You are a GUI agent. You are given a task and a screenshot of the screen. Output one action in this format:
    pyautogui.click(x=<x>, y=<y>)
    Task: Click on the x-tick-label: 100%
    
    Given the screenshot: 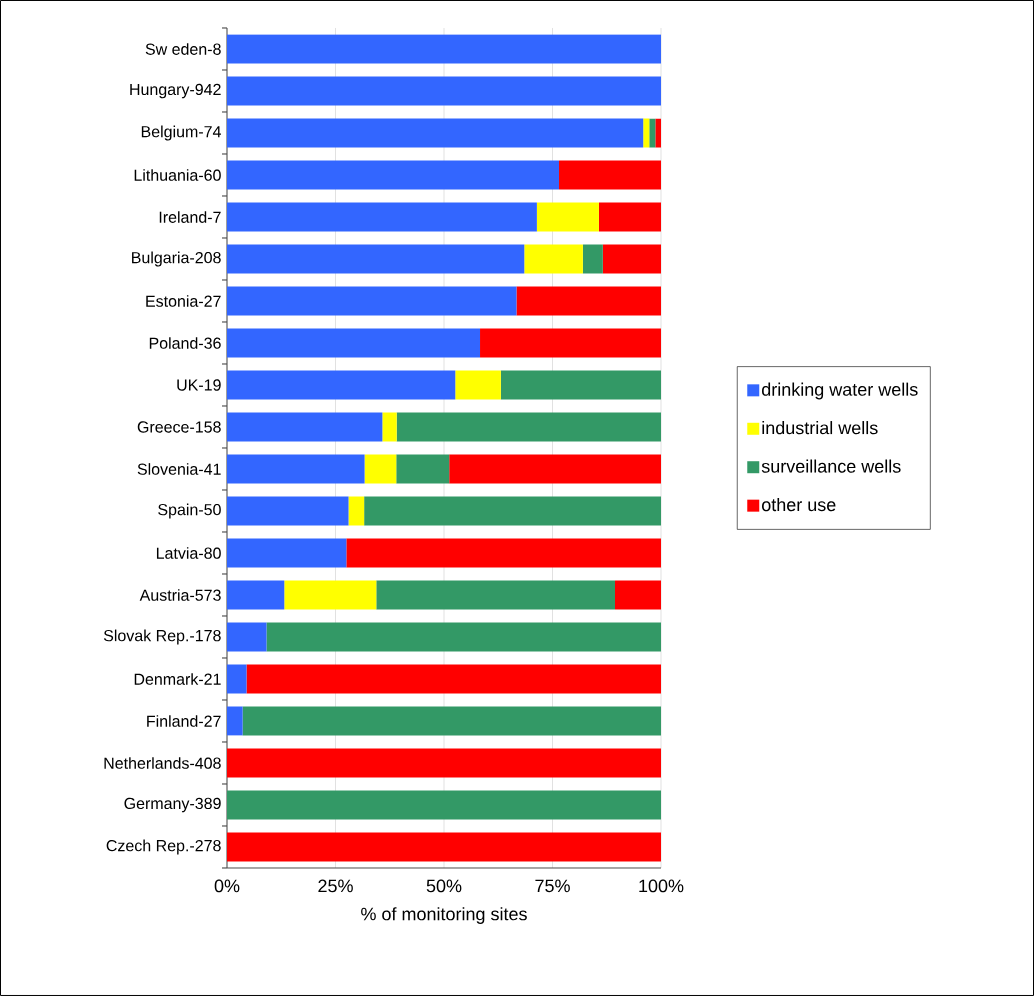 What is the action you would take?
    pyautogui.click(x=661, y=886)
    